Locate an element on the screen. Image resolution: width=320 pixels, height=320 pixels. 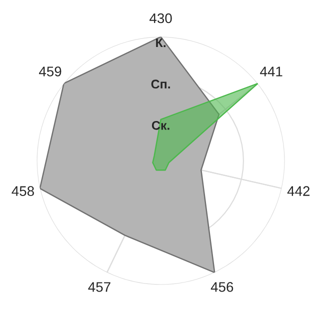
spoke-label: 442 is located at coordinates (298, 191).